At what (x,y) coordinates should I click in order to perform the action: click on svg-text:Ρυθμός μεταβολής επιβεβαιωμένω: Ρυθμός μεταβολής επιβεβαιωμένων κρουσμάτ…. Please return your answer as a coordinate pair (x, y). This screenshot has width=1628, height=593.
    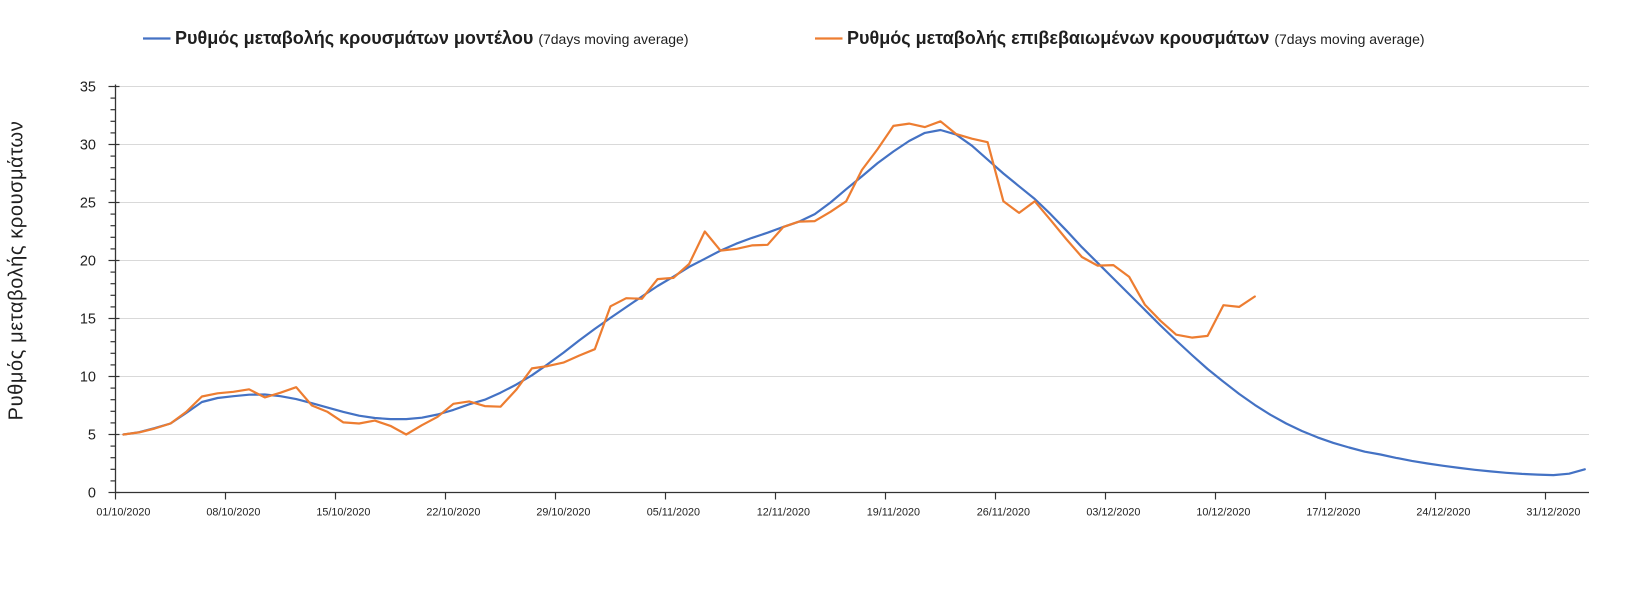
    Looking at the image, I should click on (1136, 38).